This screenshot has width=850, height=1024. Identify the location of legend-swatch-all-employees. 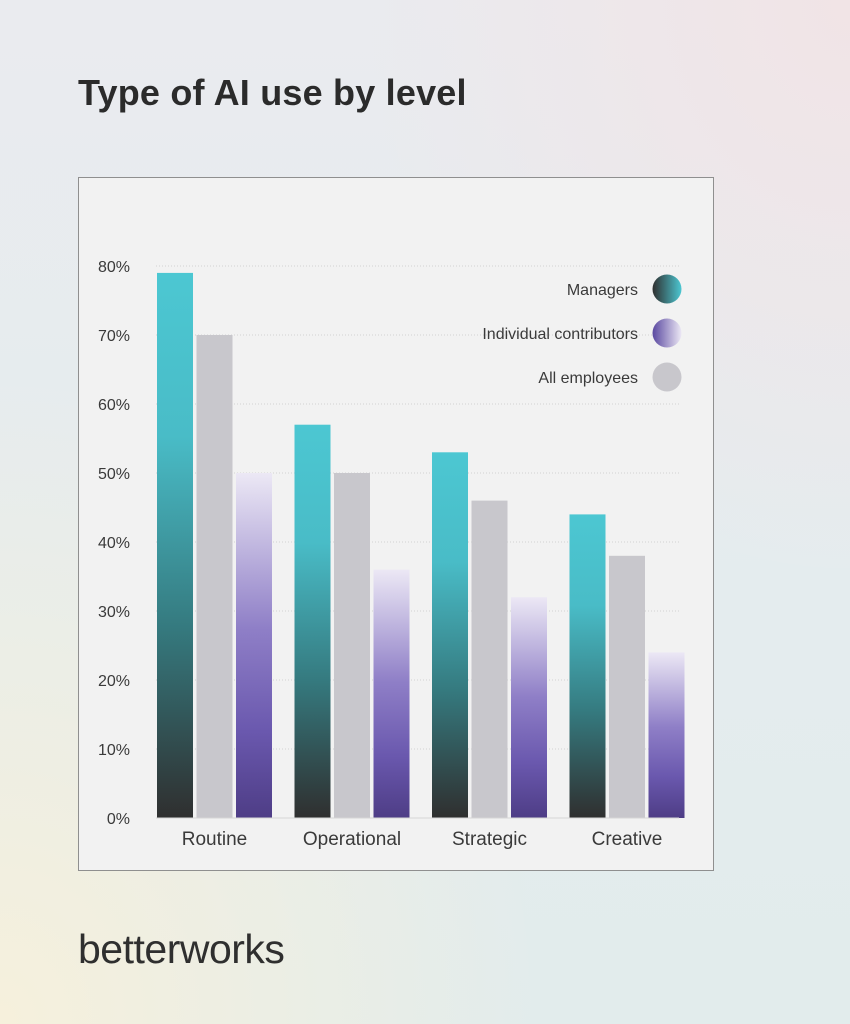
(667, 377).